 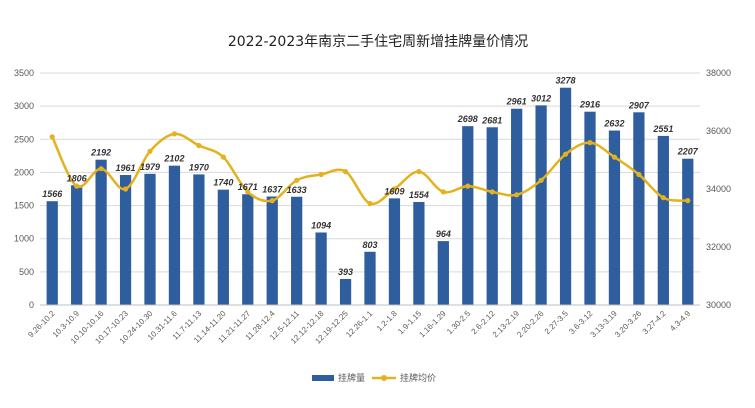 What do you see at coordinates (718, 305) in the screenshot?
I see `y-right-tick-label: 30000` at bounding box center [718, 305].